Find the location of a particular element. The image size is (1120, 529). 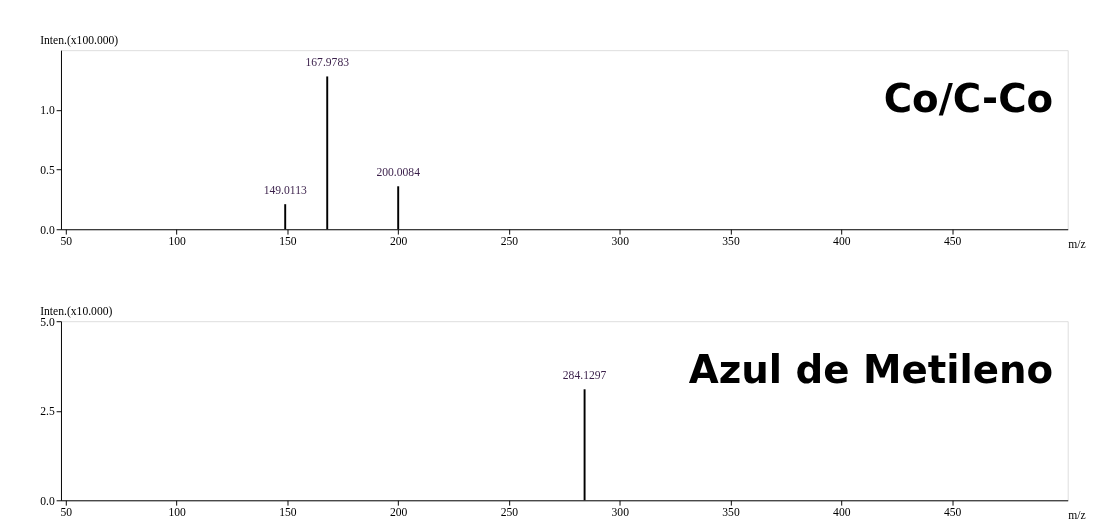

y-tick-label: 1.0 is located at coordinates (47, 111).